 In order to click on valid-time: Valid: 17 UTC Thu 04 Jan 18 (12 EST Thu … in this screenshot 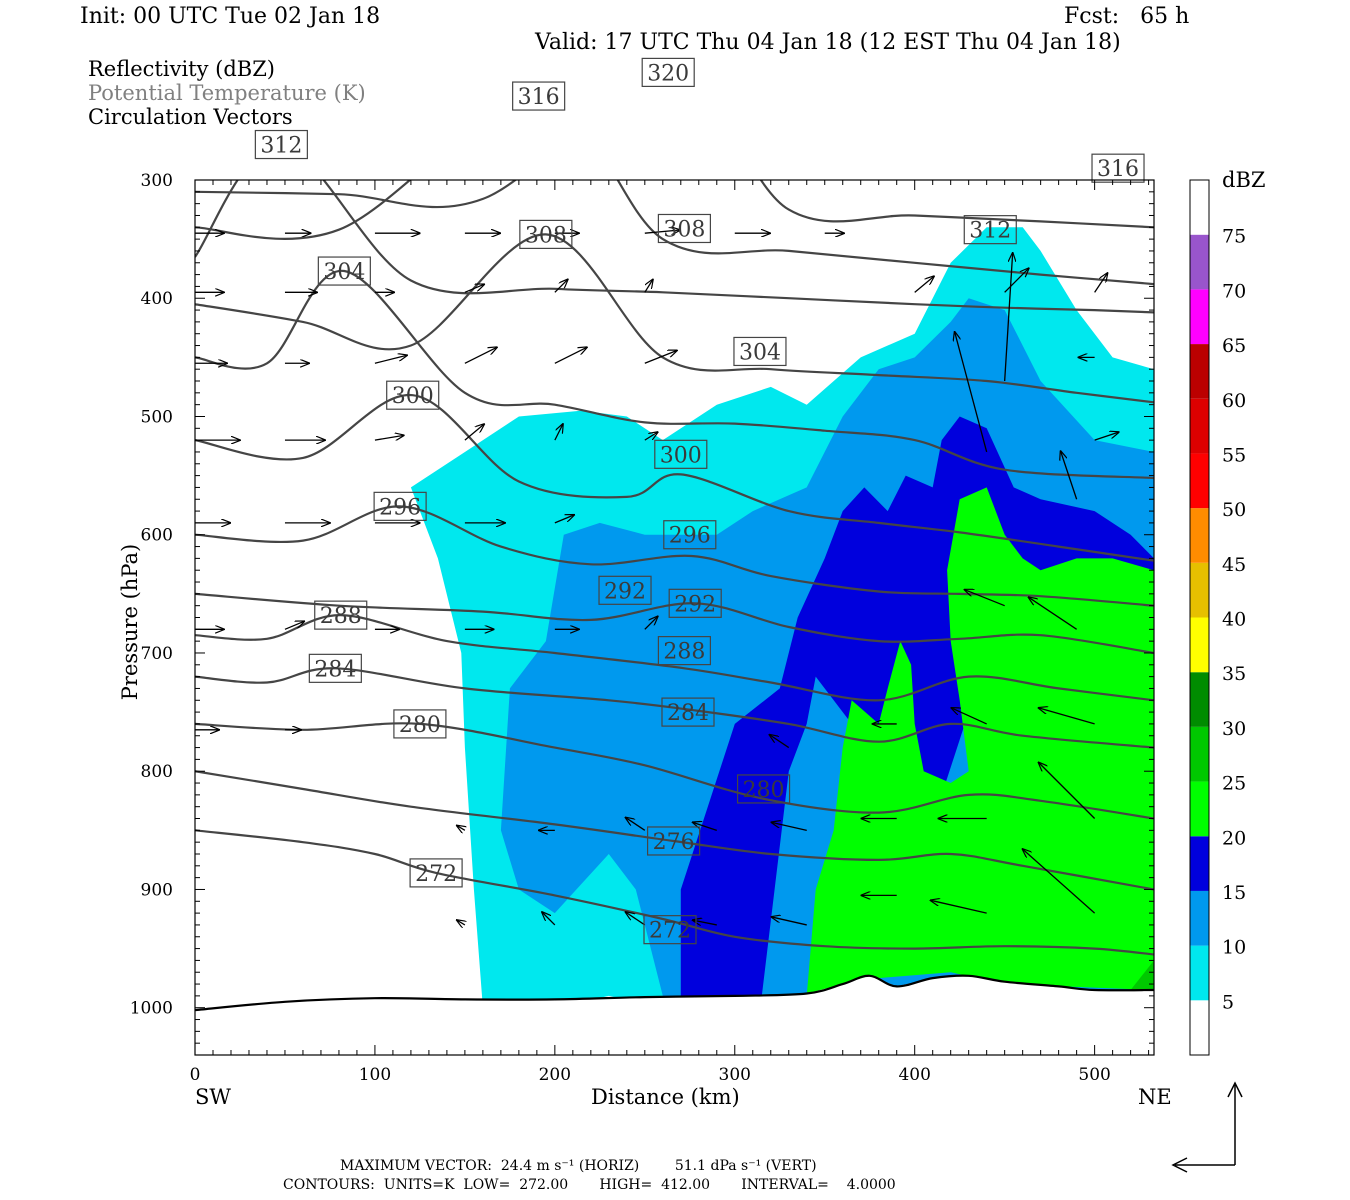, I will do `click(828, 42)`.